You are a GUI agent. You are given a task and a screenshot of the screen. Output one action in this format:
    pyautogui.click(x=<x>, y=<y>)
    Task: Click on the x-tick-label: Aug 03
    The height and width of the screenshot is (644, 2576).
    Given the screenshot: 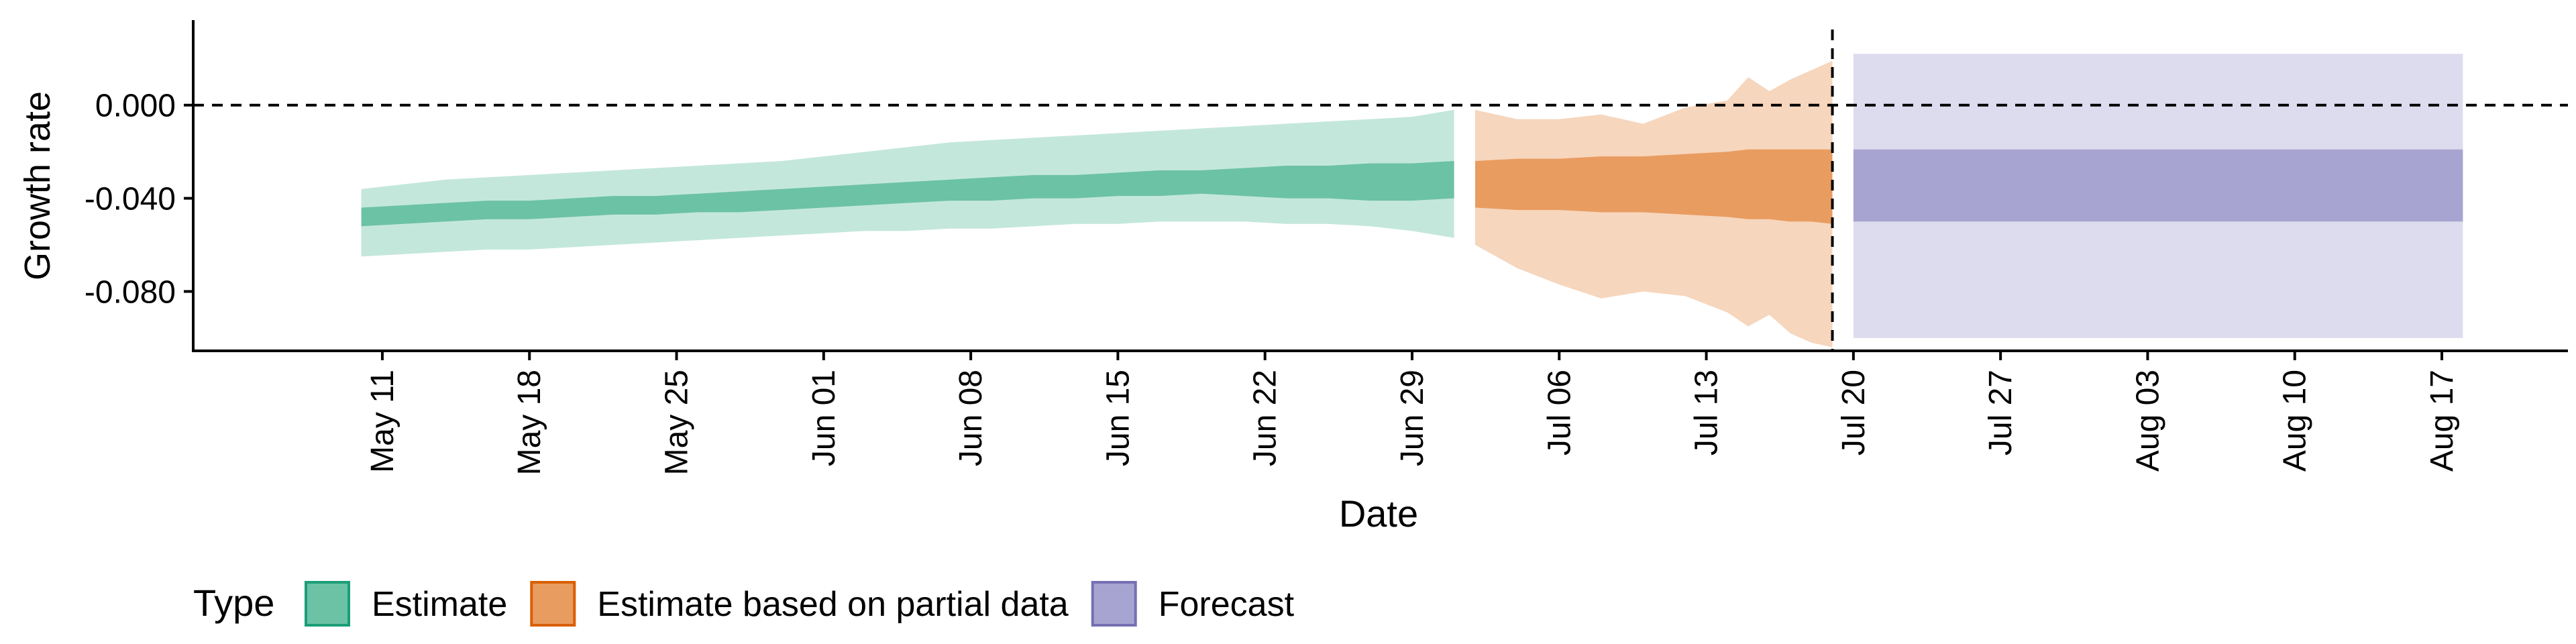 What is the action you would take?
    pyautogui.click(x=2148, y=421)
    